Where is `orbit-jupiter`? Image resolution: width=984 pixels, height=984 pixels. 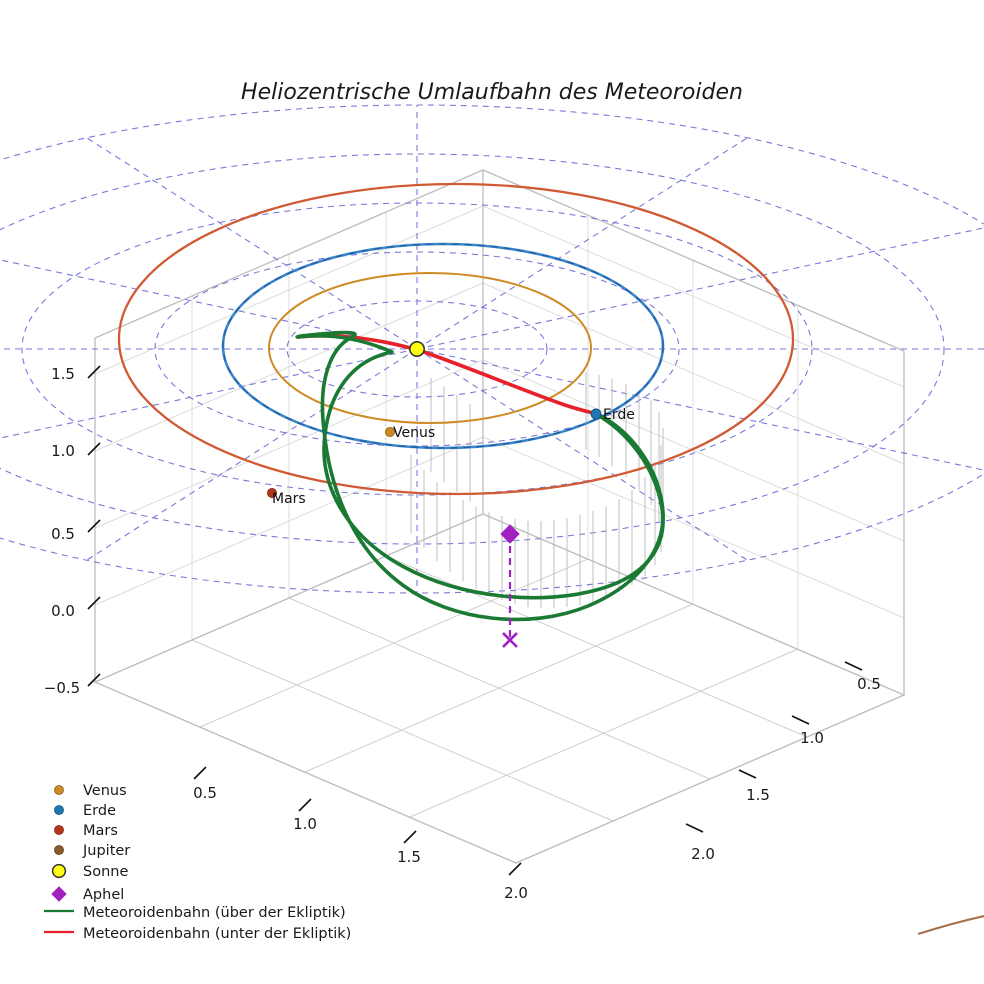 orbit-jupiter is located at coordinates (950, 925).